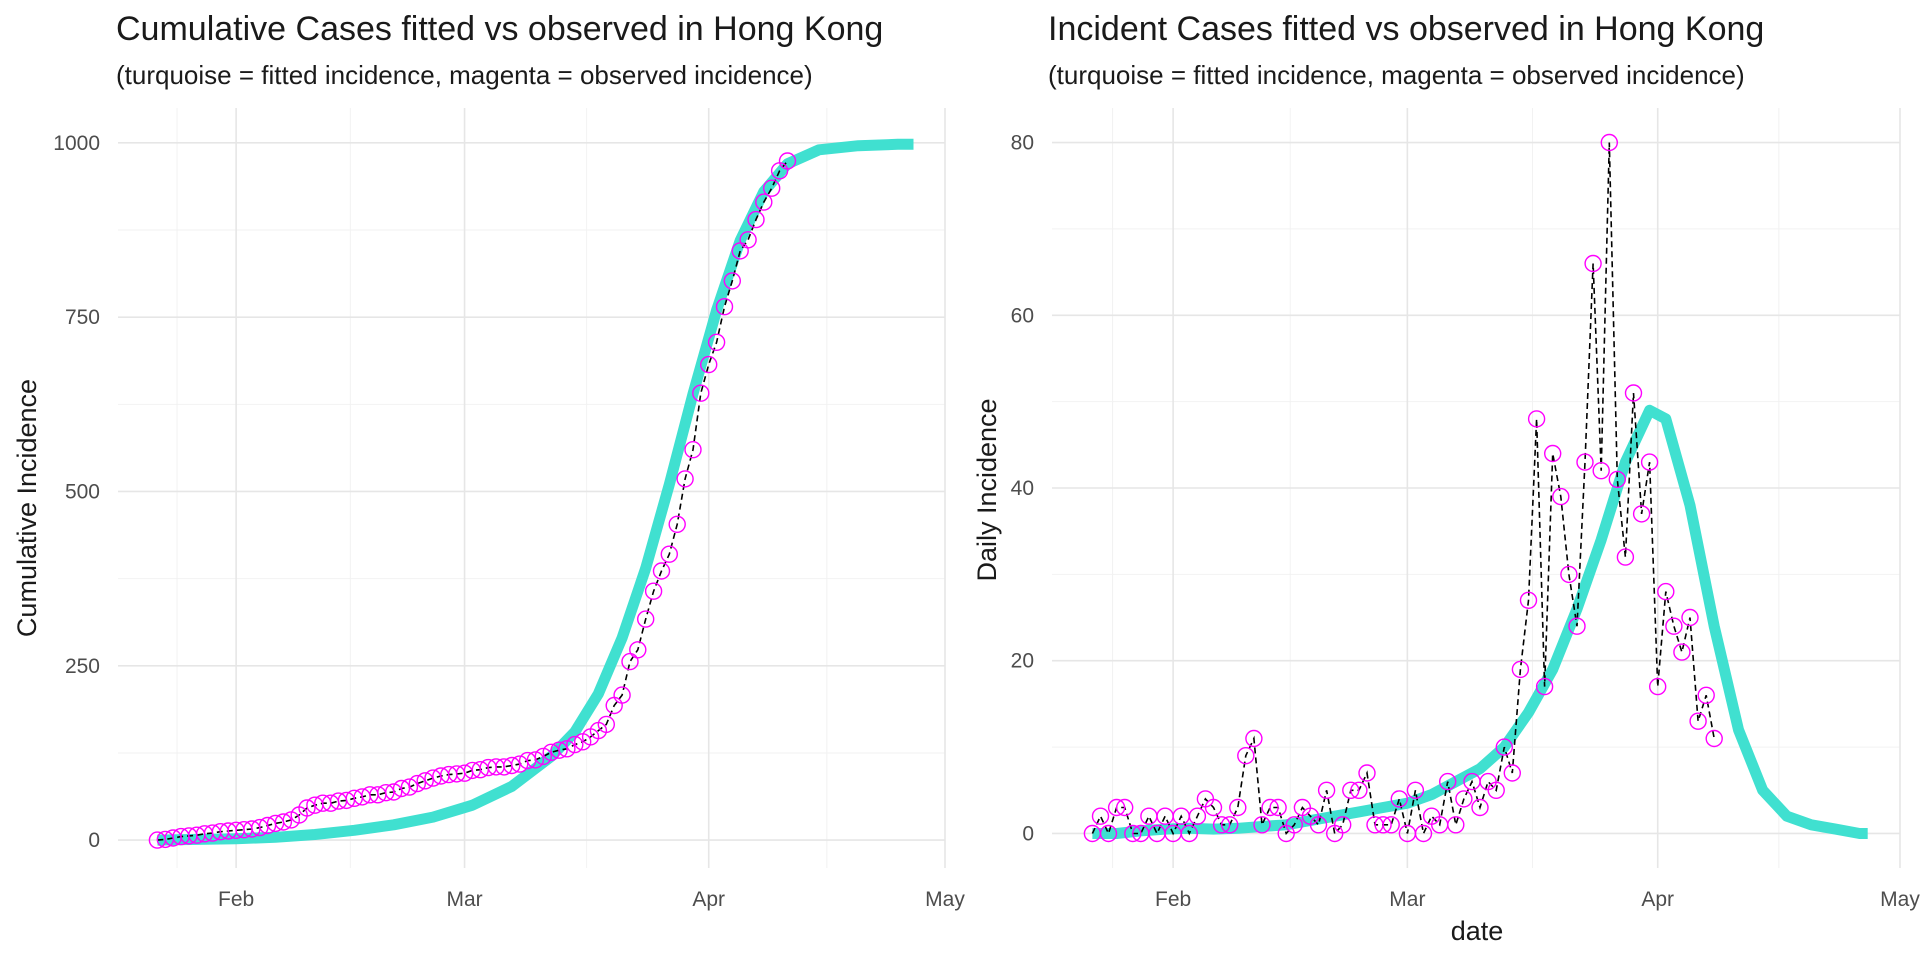 The width and height of the screenshot is (1920, 960). Describe the element at coordinates (1022, 661) in the screenshot. I see `y-tick-label: 20` at that location.